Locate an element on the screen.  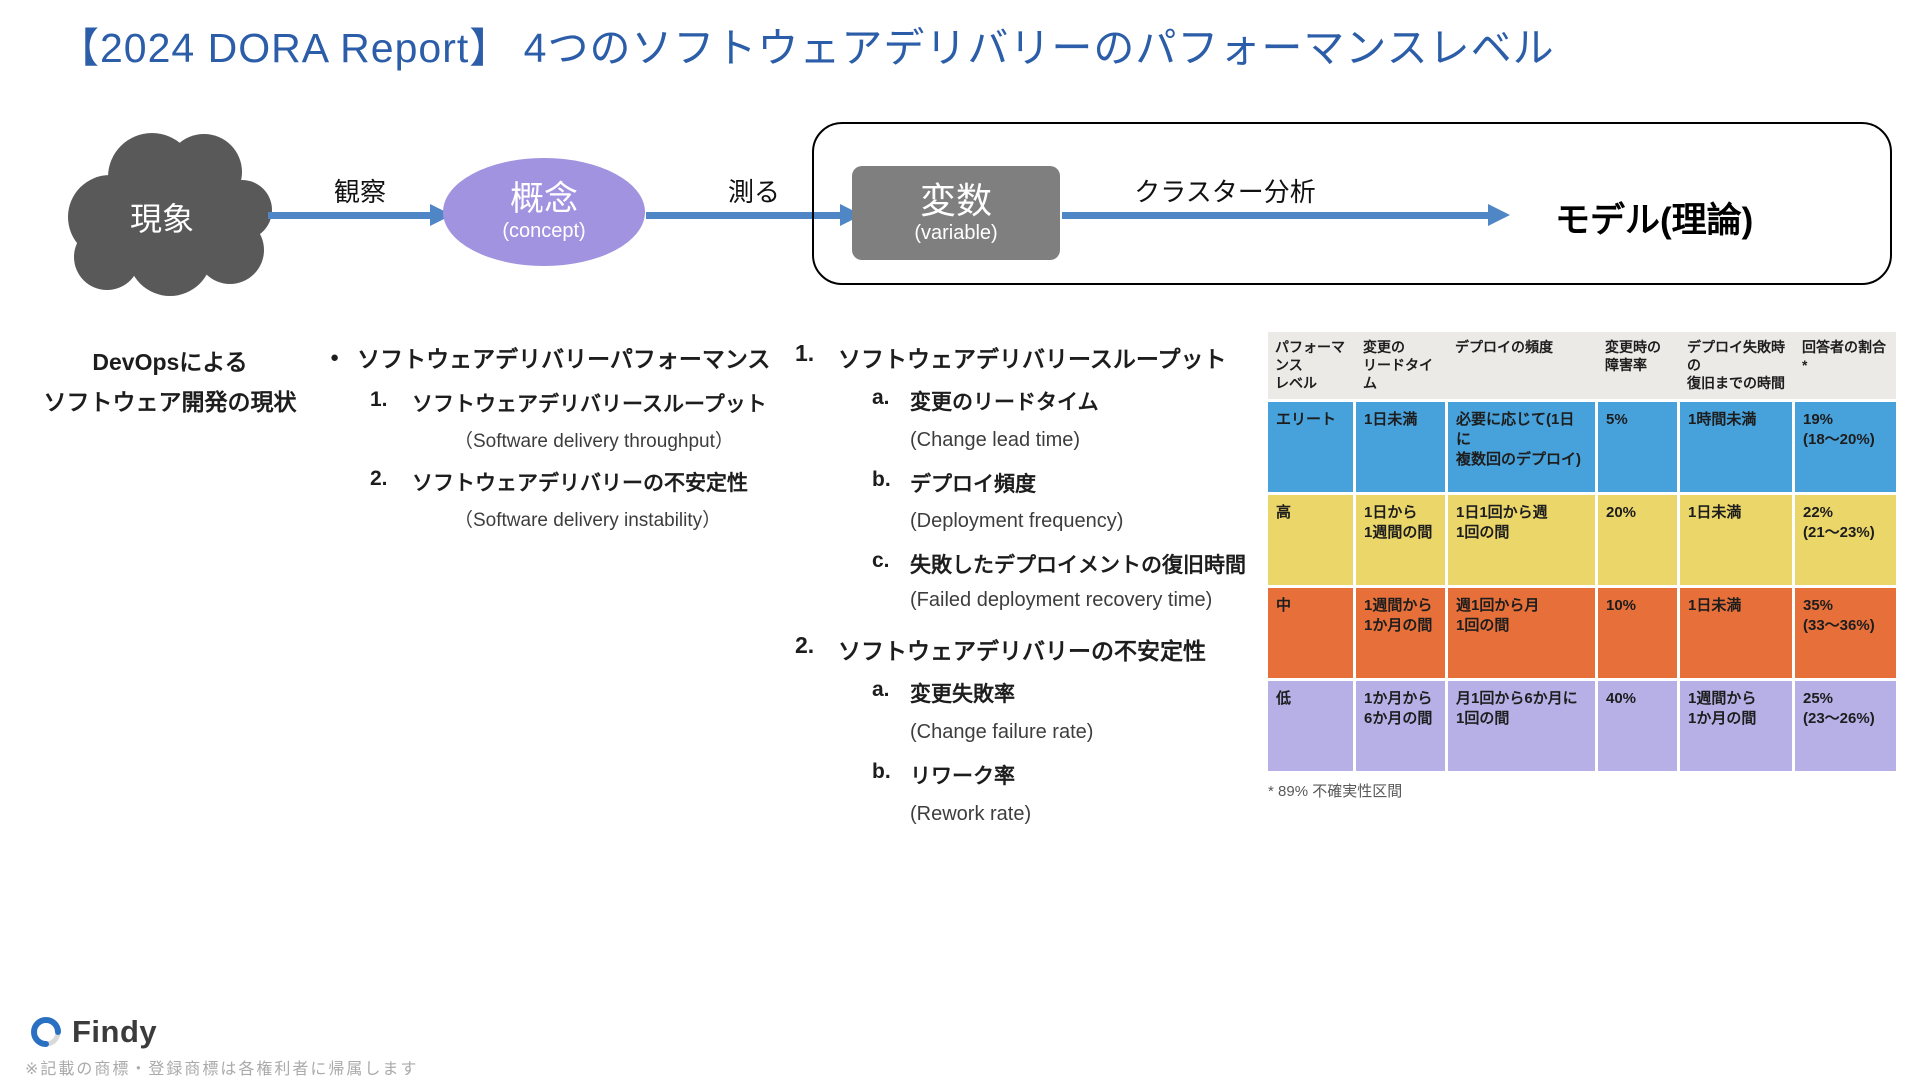
group-heading: ソフトウェアデリバリーの不安定性 is located at coordinates (1022, 651).